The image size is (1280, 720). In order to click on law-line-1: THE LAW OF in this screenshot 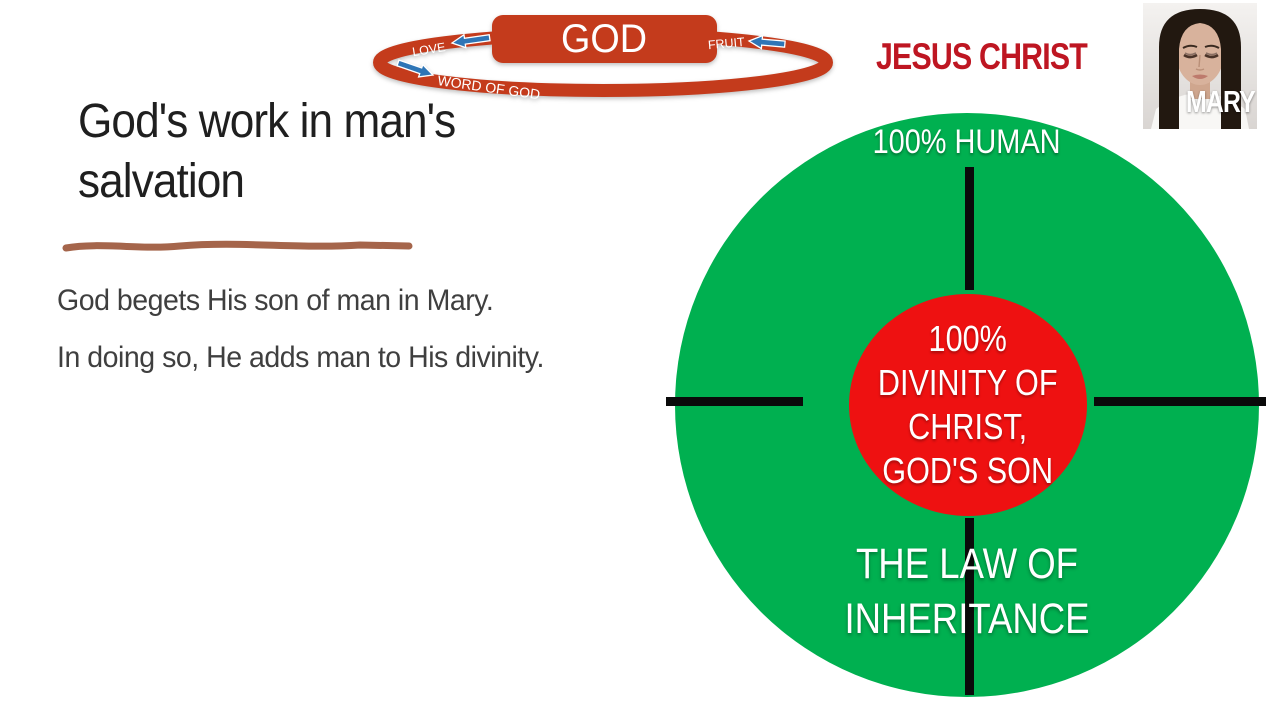, I will do `click(967, 564)`.